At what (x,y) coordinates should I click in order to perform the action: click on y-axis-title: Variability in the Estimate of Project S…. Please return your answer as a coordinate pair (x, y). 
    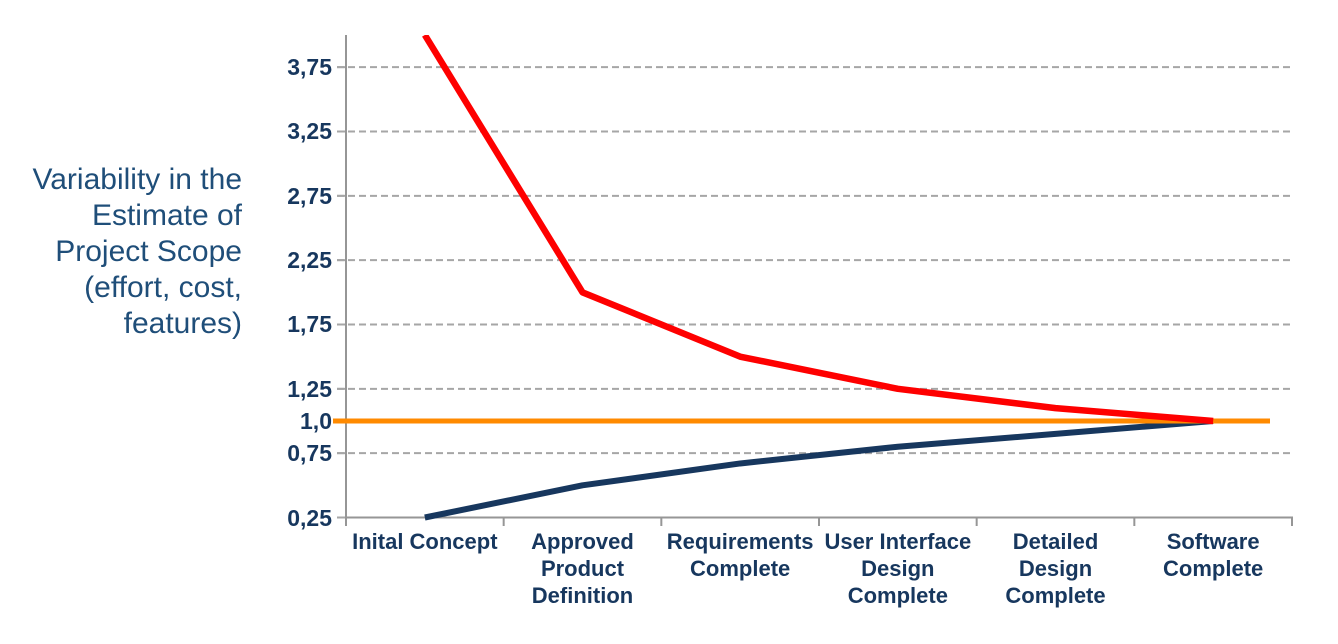
    Looking at the image, I should click on (137, 251).